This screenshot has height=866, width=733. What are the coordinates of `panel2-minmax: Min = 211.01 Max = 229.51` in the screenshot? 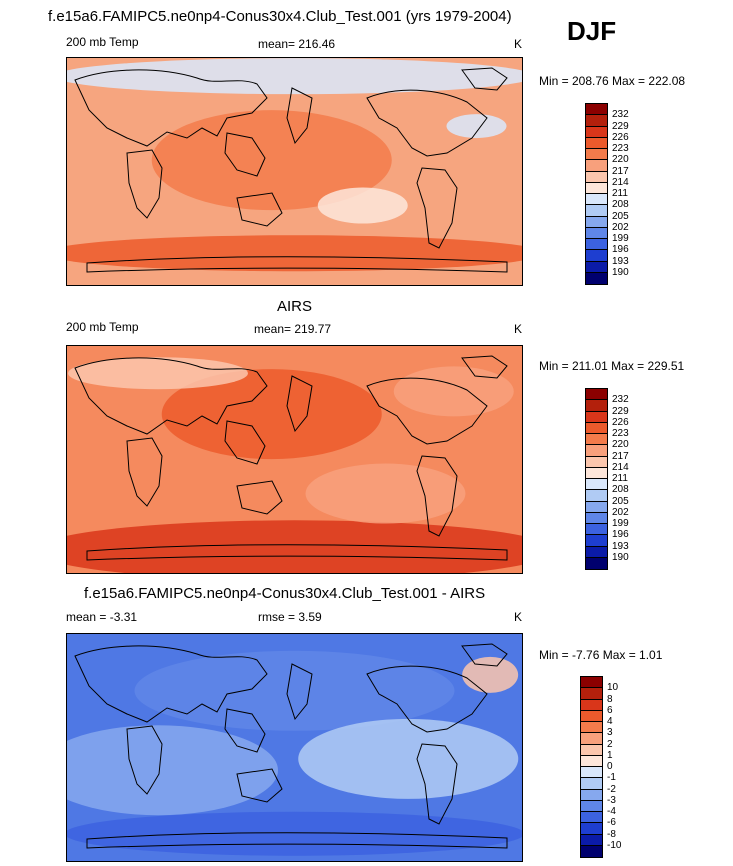 It's located at (612, 366).